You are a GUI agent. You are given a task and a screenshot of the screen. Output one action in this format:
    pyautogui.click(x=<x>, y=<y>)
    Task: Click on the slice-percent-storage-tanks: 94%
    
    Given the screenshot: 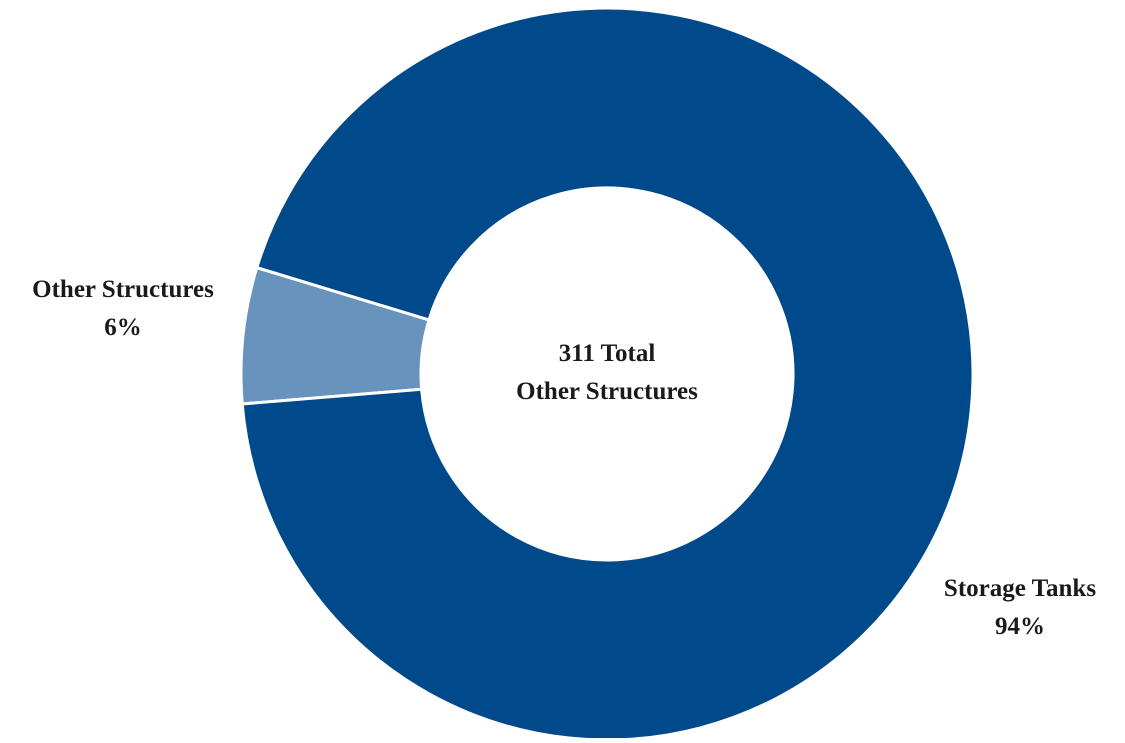 What is the action you would take?
    pyautogui.click(x=1020, y=626)
    